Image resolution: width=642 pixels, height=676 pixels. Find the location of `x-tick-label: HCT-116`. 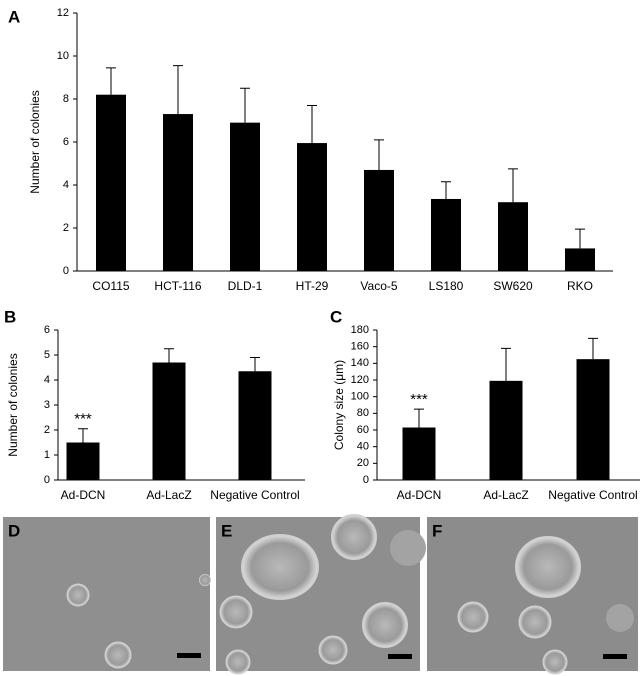

x-tick-label: HCT-116 is located at coordinates (177, 286).